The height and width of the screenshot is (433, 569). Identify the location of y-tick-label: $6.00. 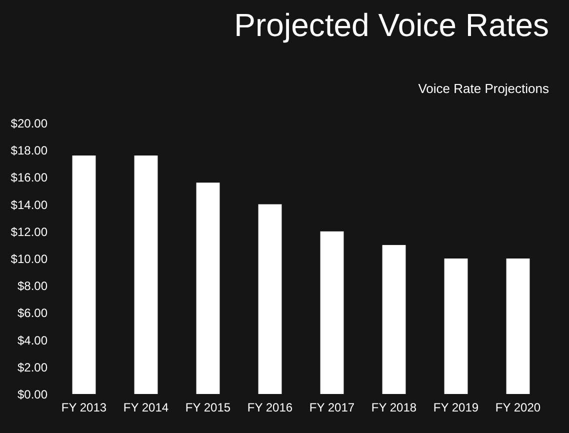
(32, 313).